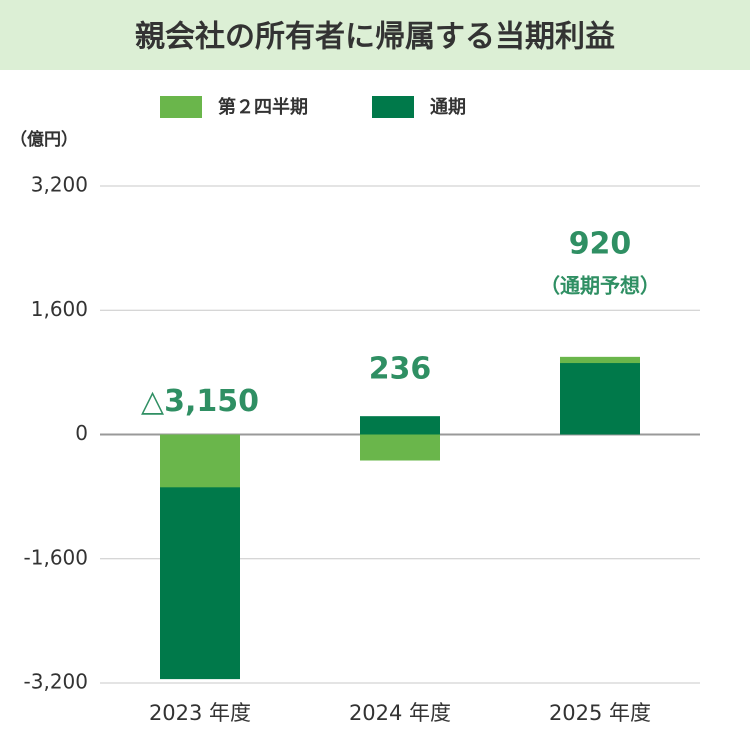  I want to click on legend-label: 第２四半期, so click(263, 107).